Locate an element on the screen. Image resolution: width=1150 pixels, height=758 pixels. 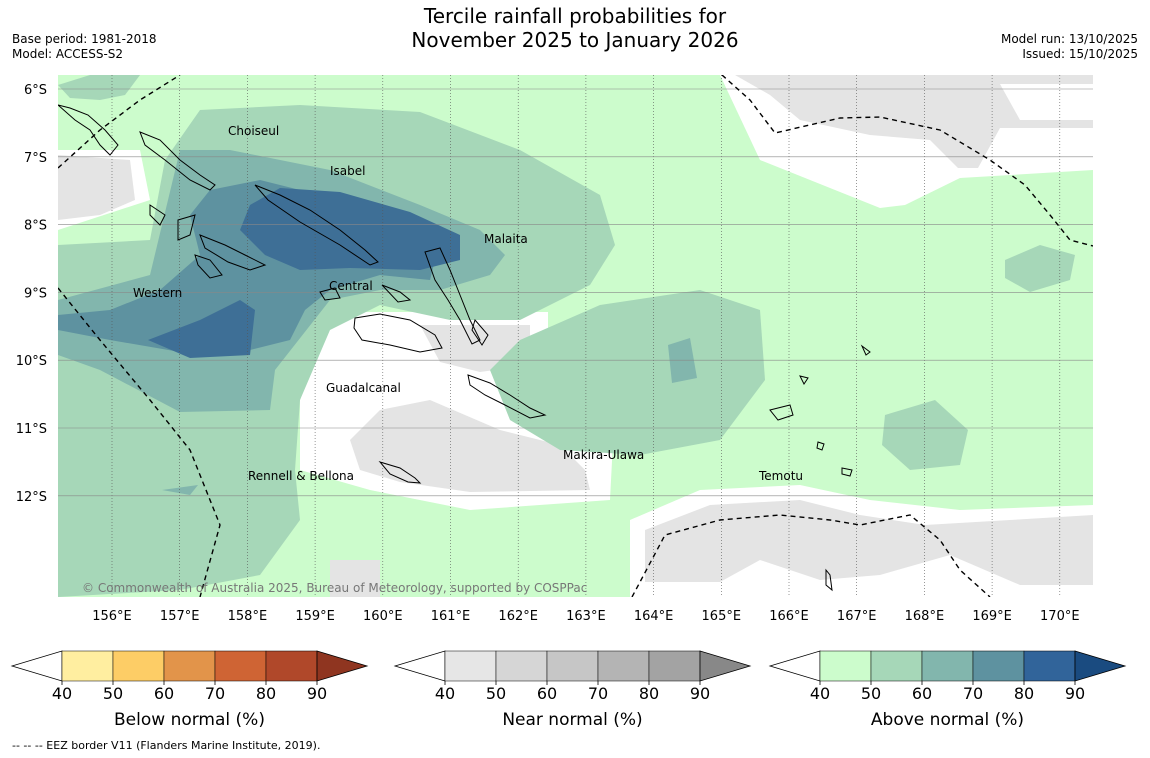
longitude-tick-label: 162°E is located at coordinates (518, 616).